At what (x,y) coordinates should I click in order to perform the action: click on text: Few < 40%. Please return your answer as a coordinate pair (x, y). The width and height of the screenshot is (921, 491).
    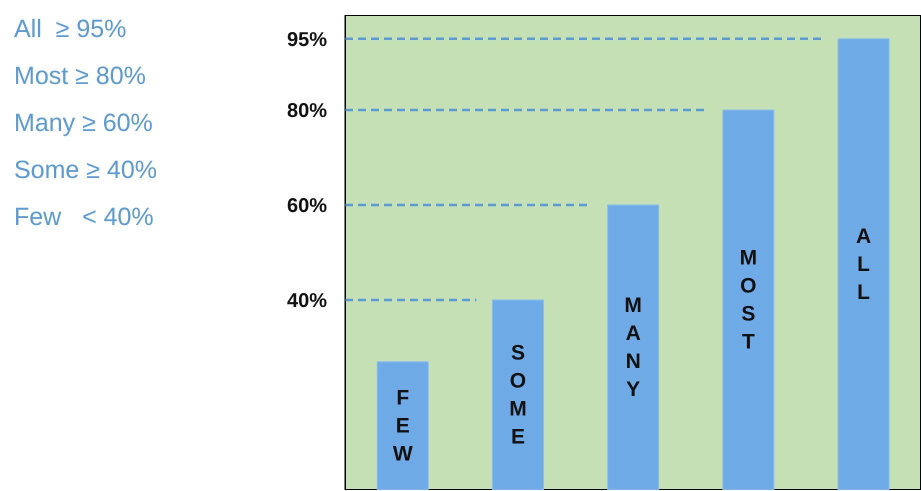
    Looking at the image, I should click on (84, 217).